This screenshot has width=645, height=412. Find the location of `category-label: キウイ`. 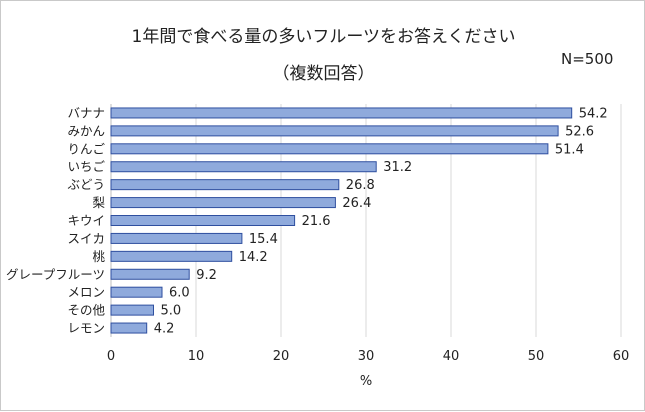

category-label: キウイ is located at coordinates (86, 220).